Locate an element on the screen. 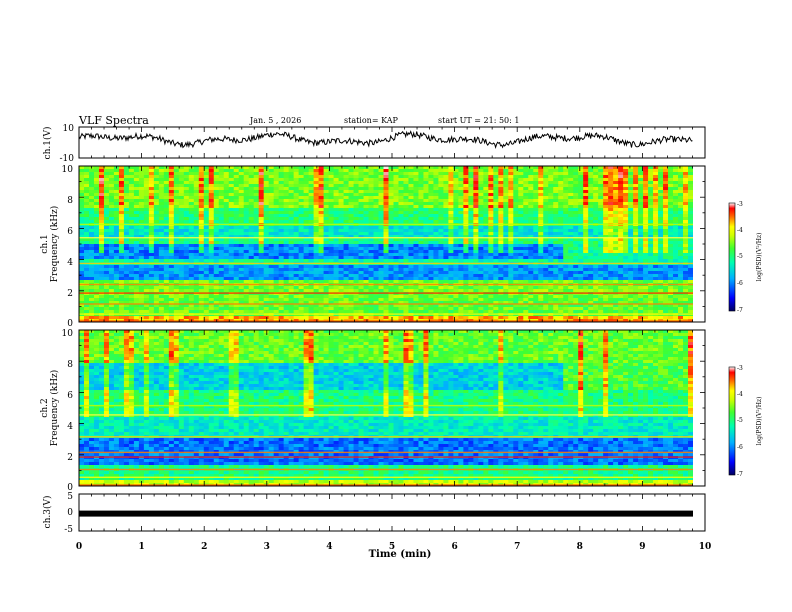 The height and width of the screenshot is (612, 792). ch1-ytick-top: 10 is located at coordinates (69, 129).